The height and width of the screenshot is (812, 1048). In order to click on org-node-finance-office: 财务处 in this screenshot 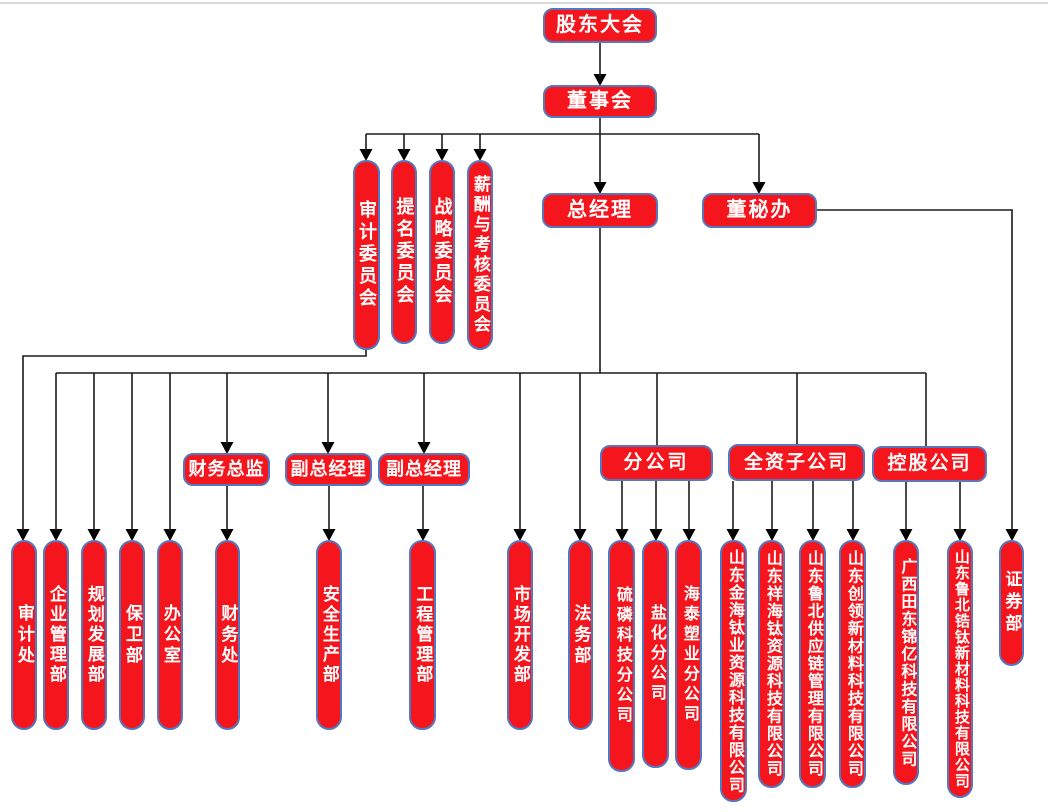, I will do `click(227, 635)`.